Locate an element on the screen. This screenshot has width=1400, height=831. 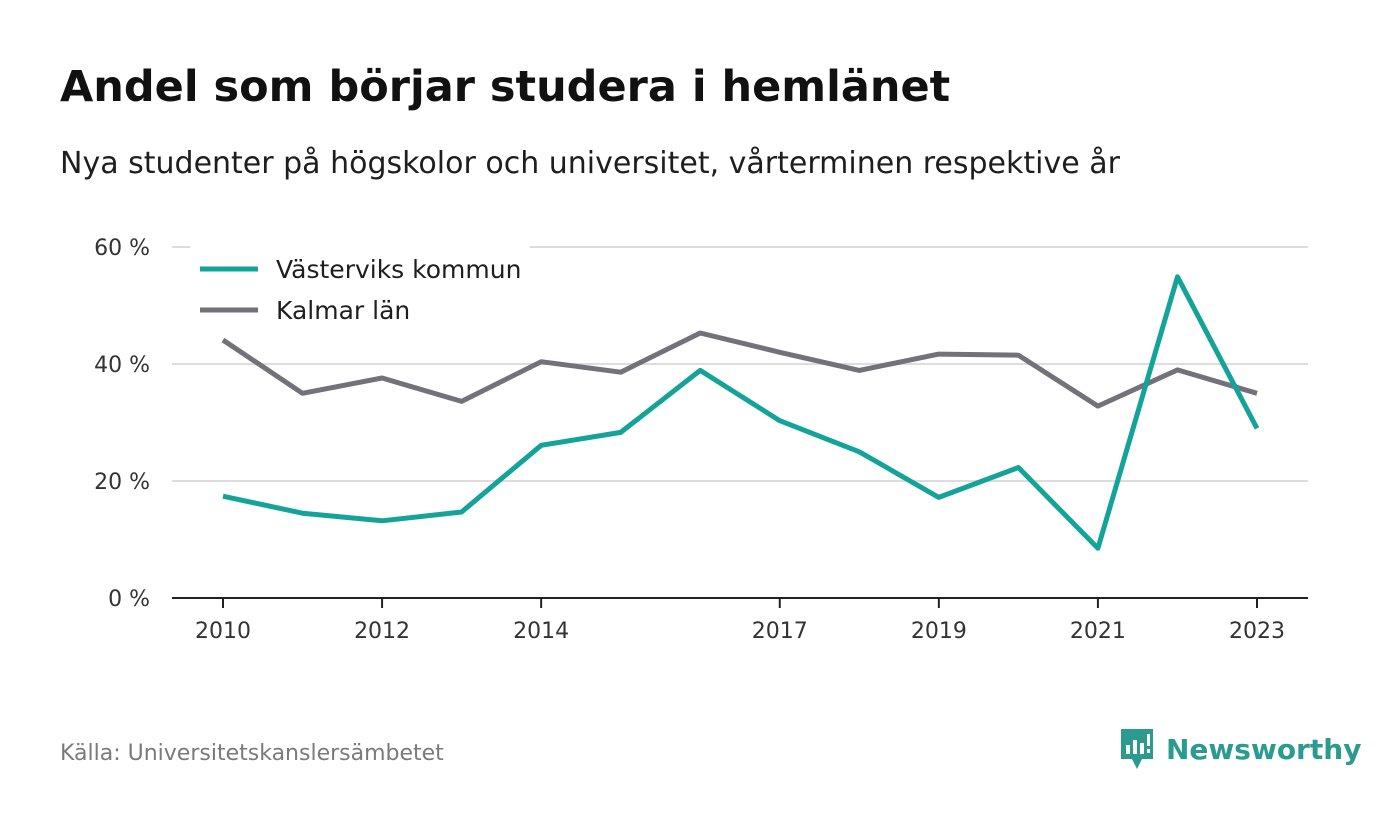
legend-label: Kalmar län is located at coordinates (343, 310).